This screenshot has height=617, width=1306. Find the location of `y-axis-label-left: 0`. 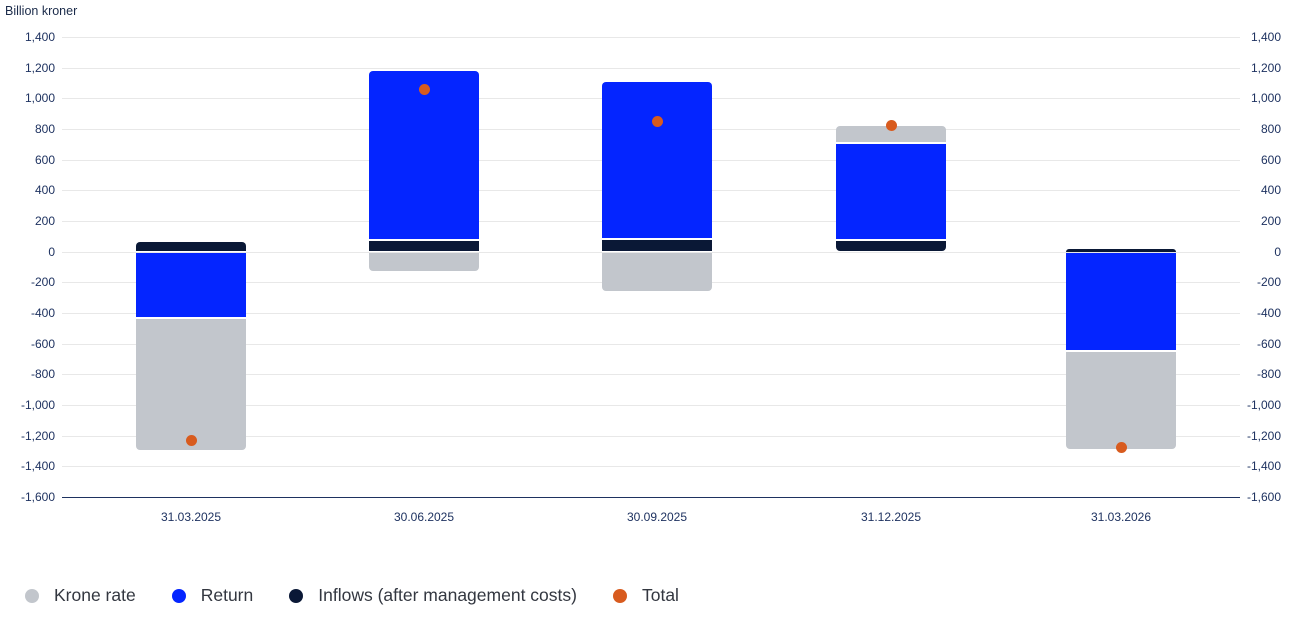

y-axis-label-left: 0 is located at coordinates (51, 251).